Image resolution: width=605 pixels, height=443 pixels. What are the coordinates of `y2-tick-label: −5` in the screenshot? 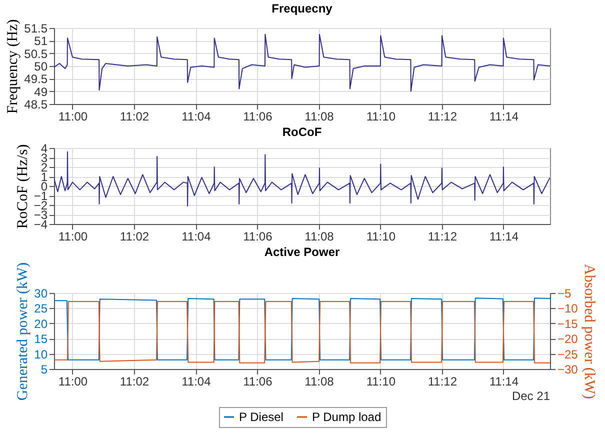 It's located at (565, 293).